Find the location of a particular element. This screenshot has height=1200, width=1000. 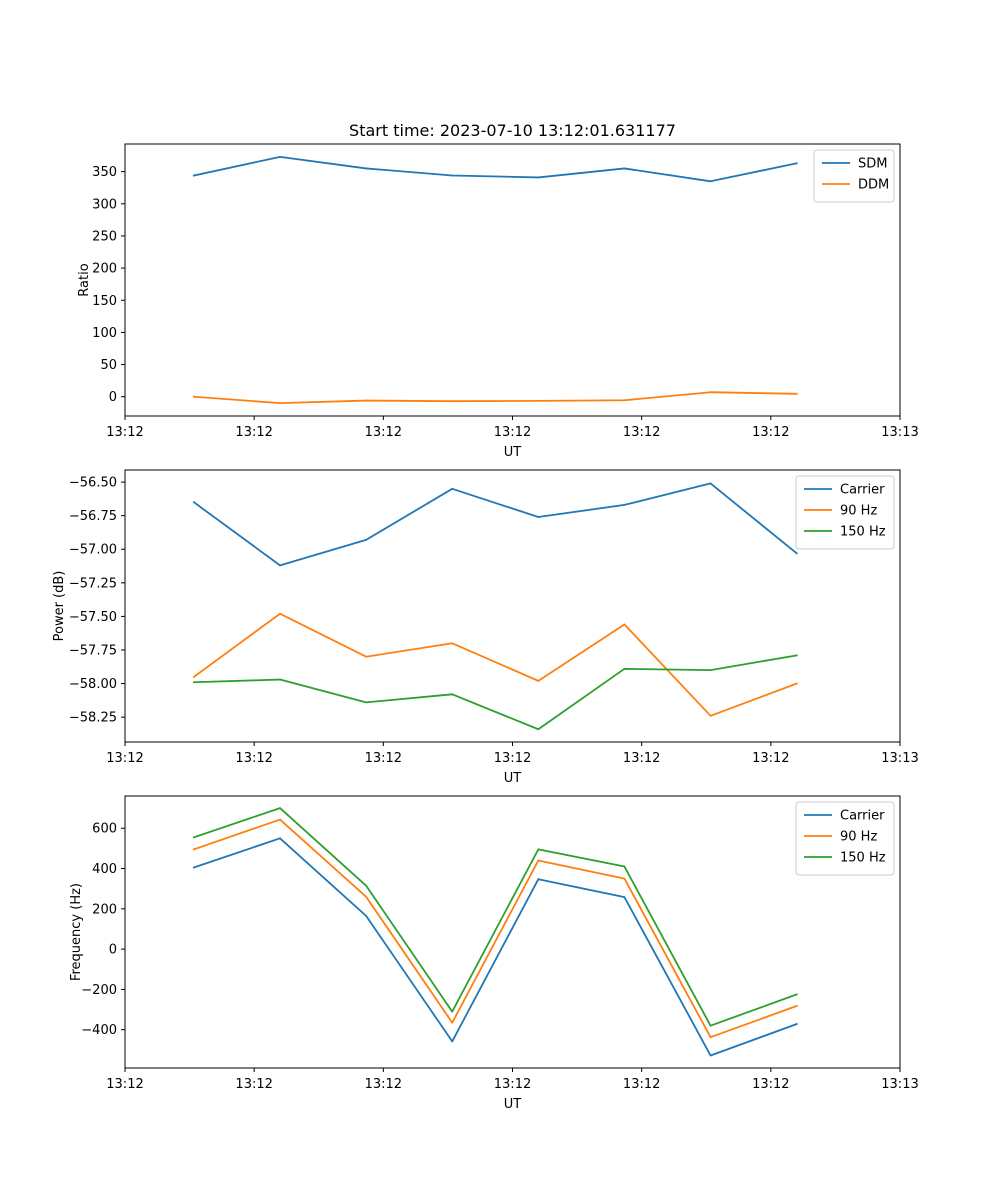

y-tick-label: 350 is located at coordinates (104, 172).